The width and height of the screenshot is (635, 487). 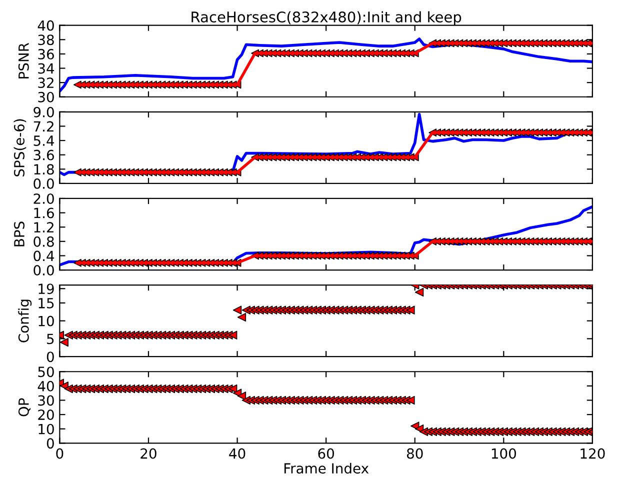 I want to click on y-tick-label: 2.0, so click(x=44, y=198).